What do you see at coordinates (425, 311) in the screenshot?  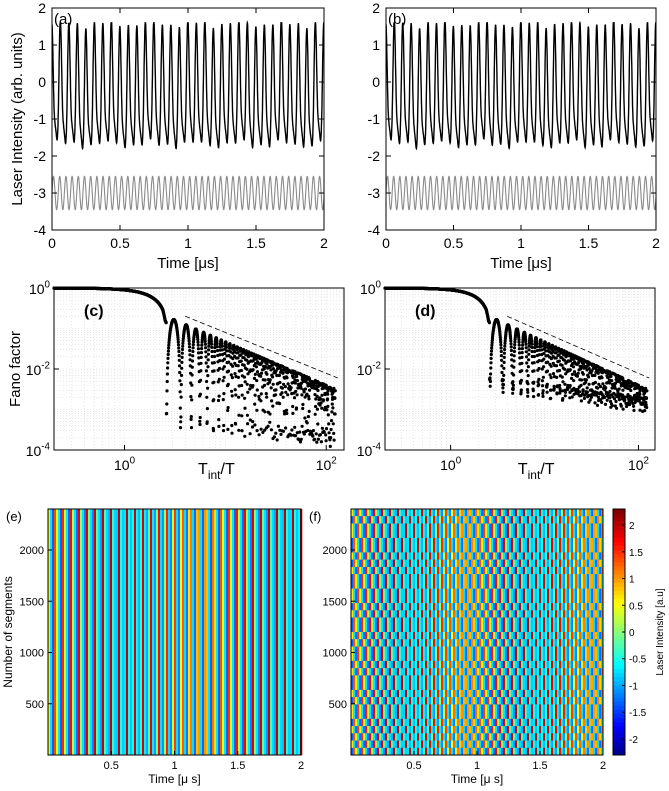 I see `panel-label: (d)` at bounding box center [425, 311].